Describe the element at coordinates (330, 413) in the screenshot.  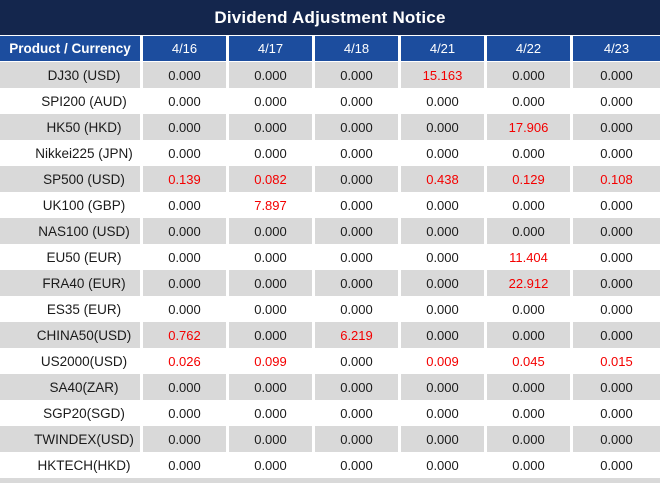
I see `table-row: SGP20(SGD) 0.000 0.000 0.000 0.000 0.000 0.000` at that location.